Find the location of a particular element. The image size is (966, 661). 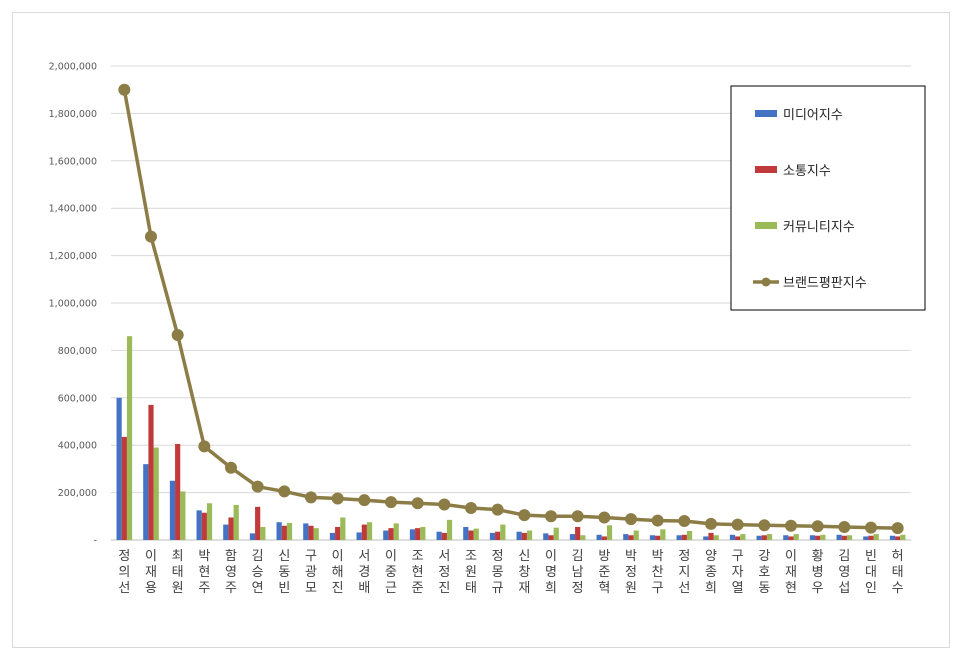

y-tick-label: 1,600,000 is located at coordinates (73, 161).